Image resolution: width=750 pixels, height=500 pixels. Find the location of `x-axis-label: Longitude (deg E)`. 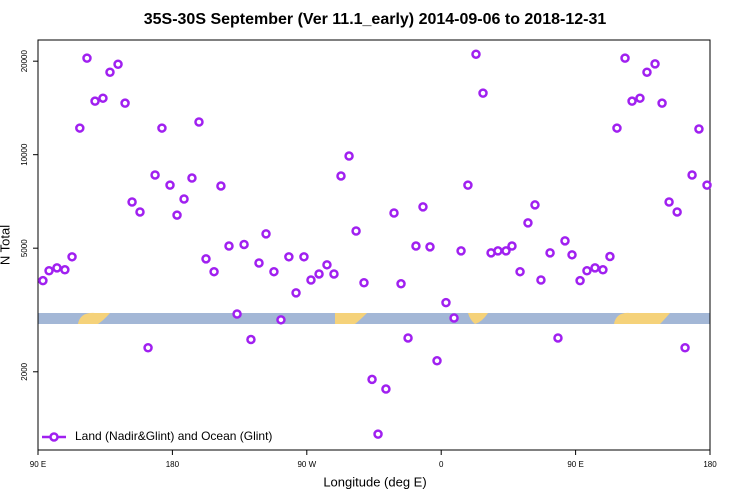

x-axis-label: Longitude (deg E) is located at coordinates (374, 481).